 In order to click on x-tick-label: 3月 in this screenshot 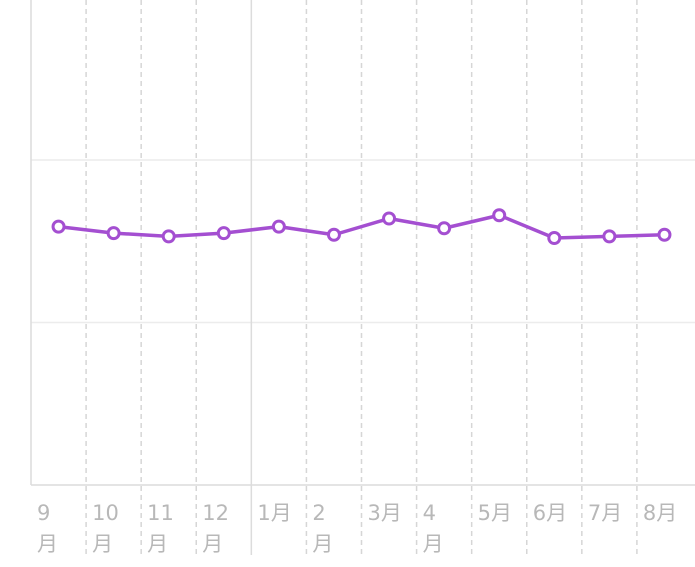, I will do `click(384, 513)`.